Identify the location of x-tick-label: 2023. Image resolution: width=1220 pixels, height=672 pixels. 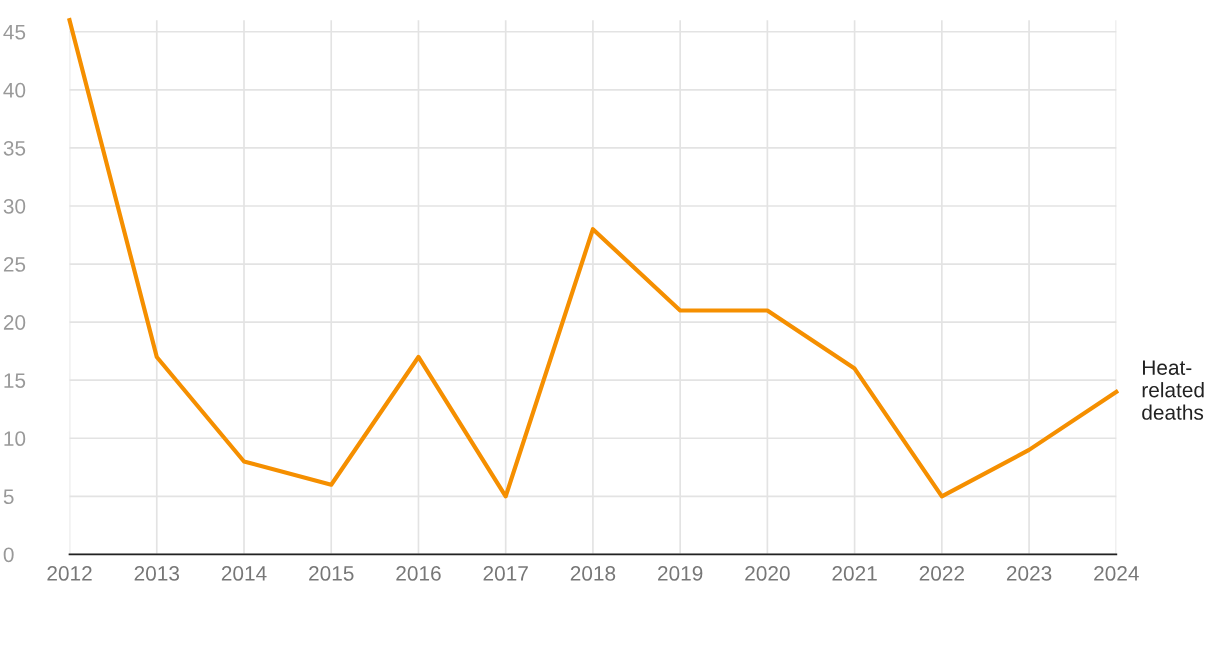
(1029, 573).